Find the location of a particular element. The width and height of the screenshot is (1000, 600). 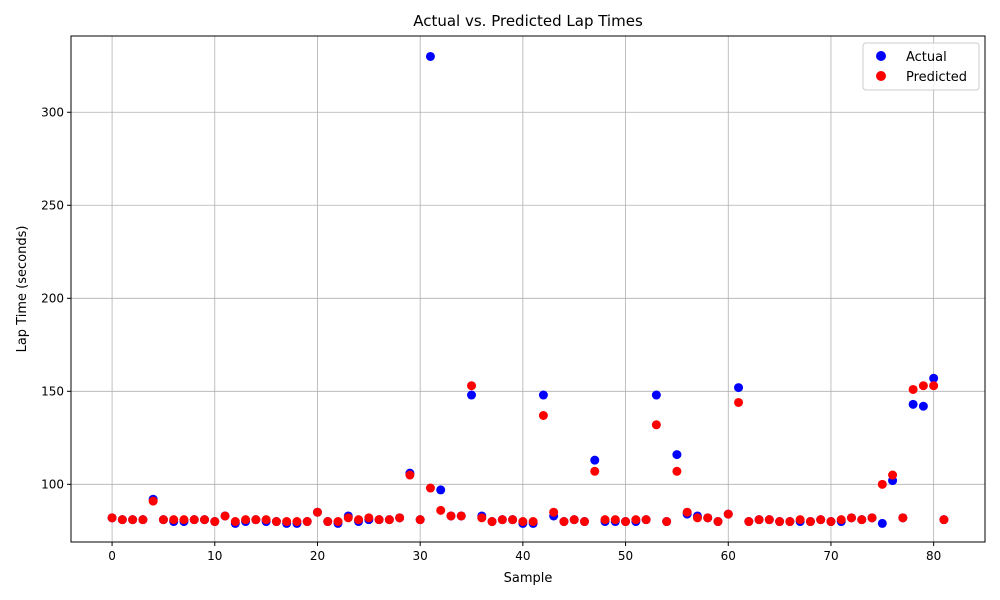

x-tick-label: 60 is located at coordinates (728, 556).